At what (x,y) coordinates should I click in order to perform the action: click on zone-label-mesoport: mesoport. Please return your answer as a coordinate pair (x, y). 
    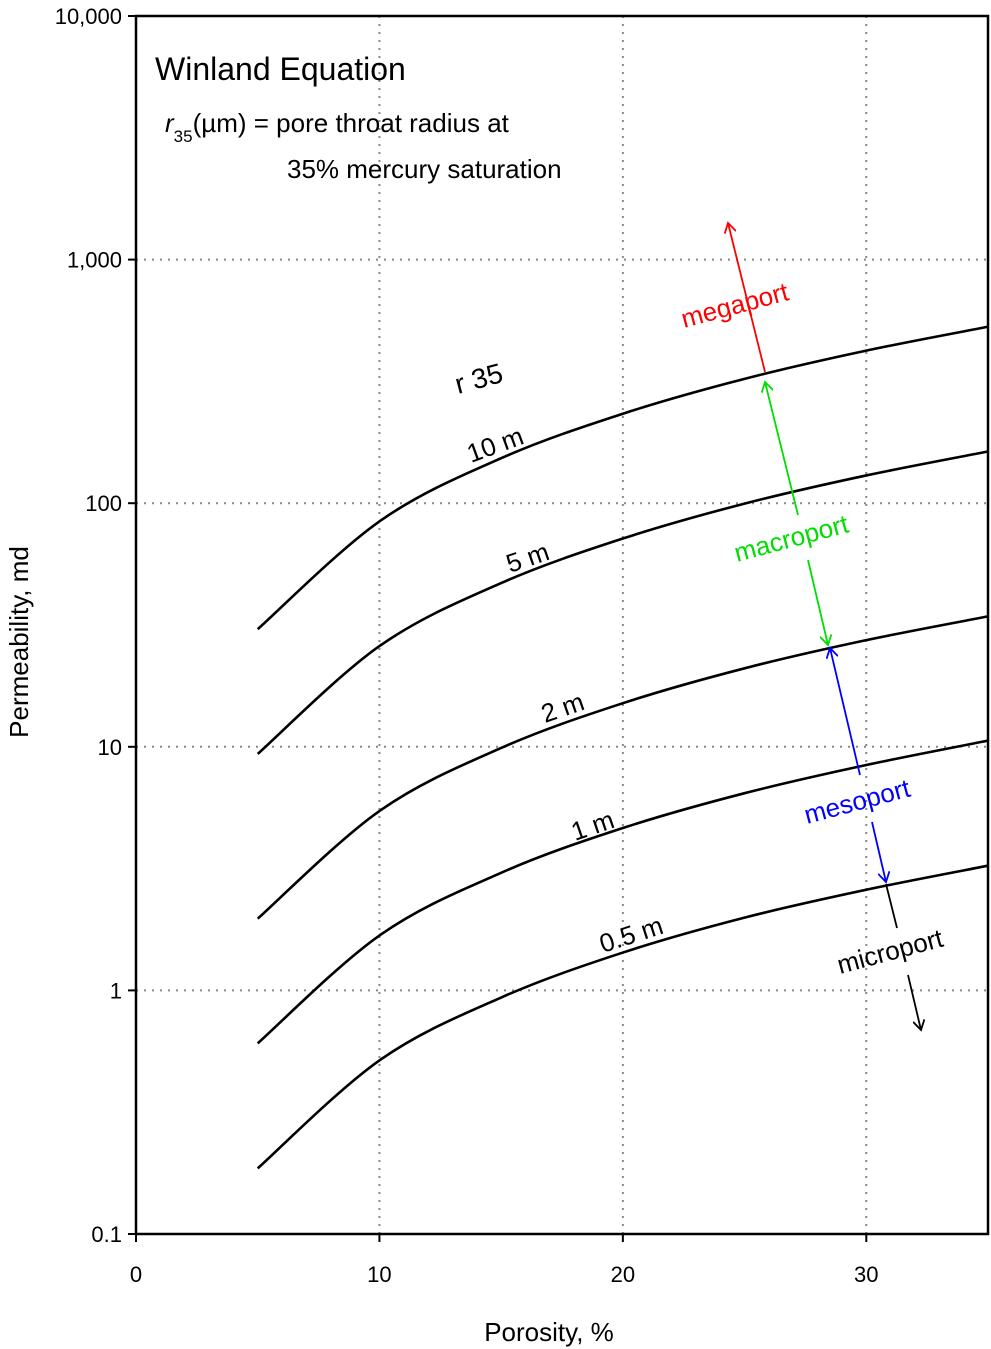
    Looking at the image, I should click on (857, 801).